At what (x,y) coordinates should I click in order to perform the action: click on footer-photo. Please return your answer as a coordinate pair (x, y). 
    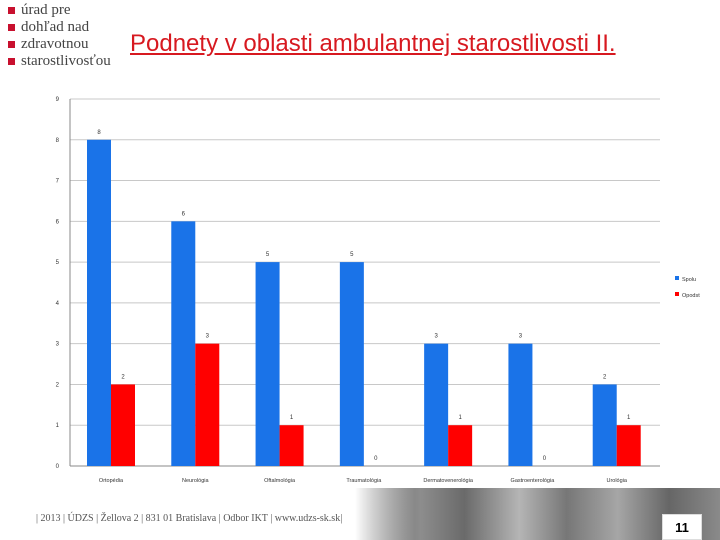
    Looking at the image, I should click on (537, 514).